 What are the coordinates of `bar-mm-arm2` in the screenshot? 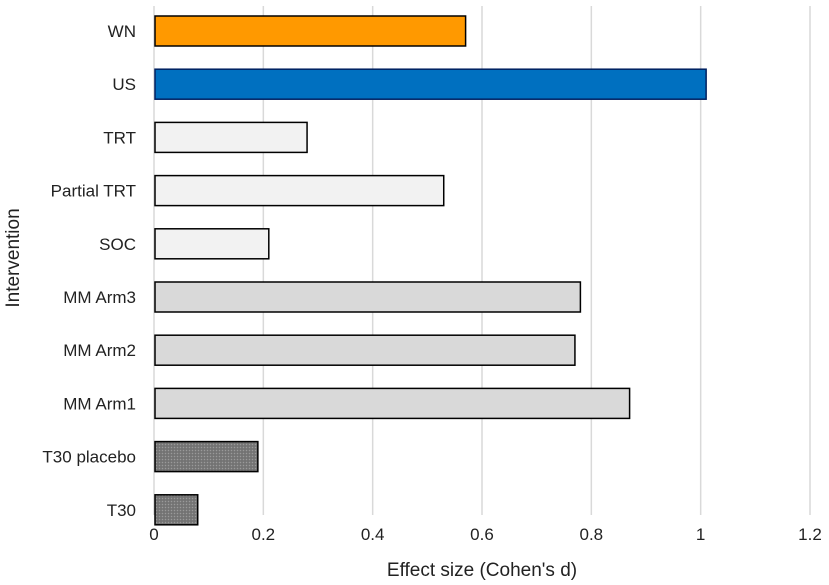 It's located at (365, 350).